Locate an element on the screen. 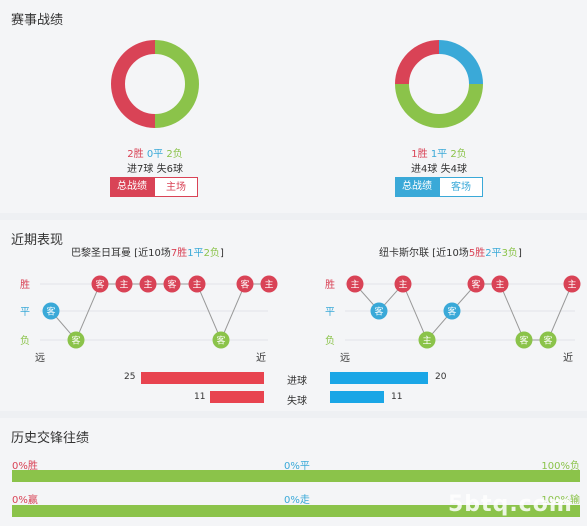  away-form-title: 纽卡斯尔联 [近10场5胜2平3负] is located at coordinates (450, 251).